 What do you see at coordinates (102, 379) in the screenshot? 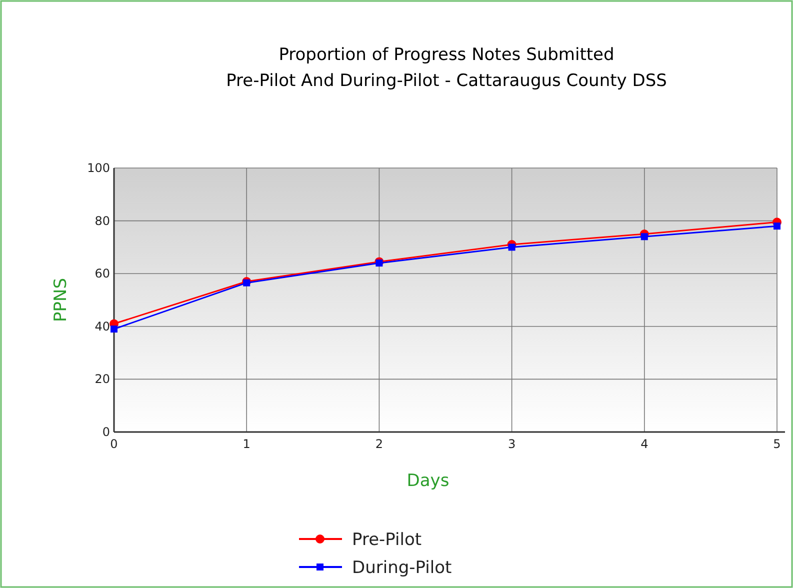
I see `y-tick-label: 20` at bounding box center [102, 379].